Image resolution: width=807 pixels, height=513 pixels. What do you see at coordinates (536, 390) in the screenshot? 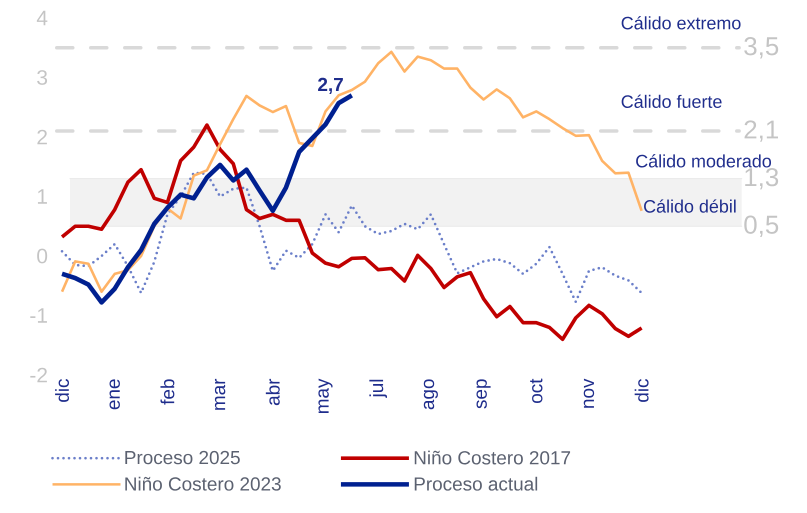
I see `x-tick-label: oct` at bounding box center [536, 390].